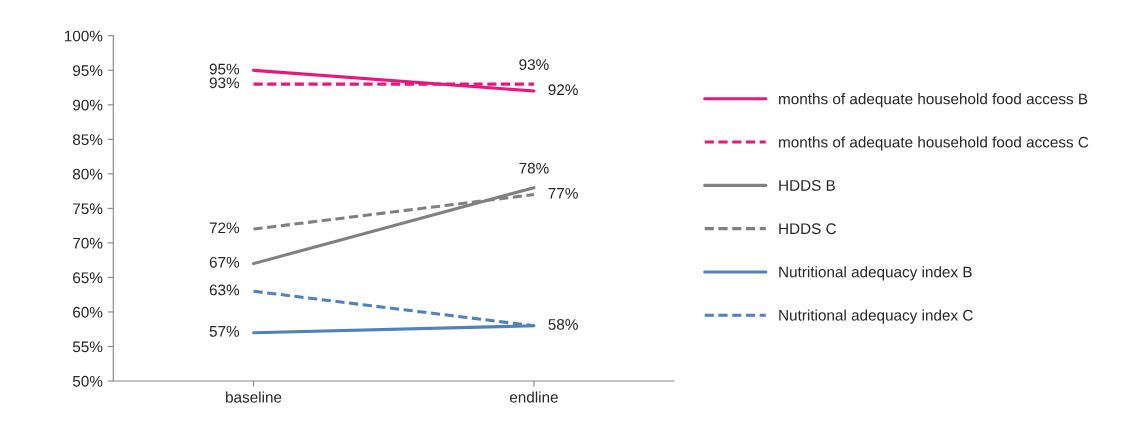  What do you see at coordinates (224, 262) in the screenshot?
I see `data-label: 67%` at bounding box center [224, 262].